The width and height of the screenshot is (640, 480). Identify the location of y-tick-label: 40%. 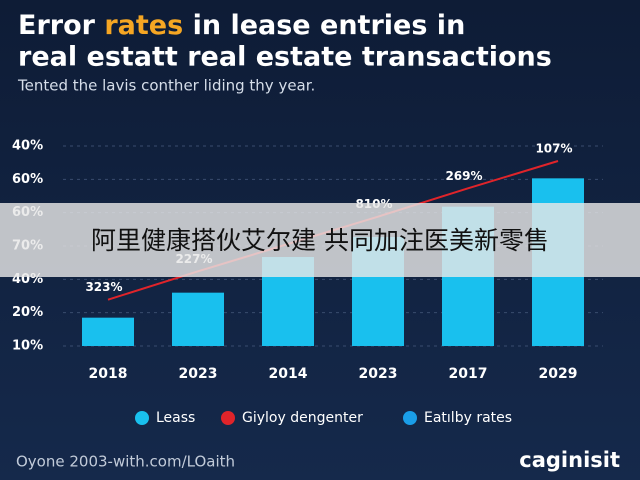
(27, 146).